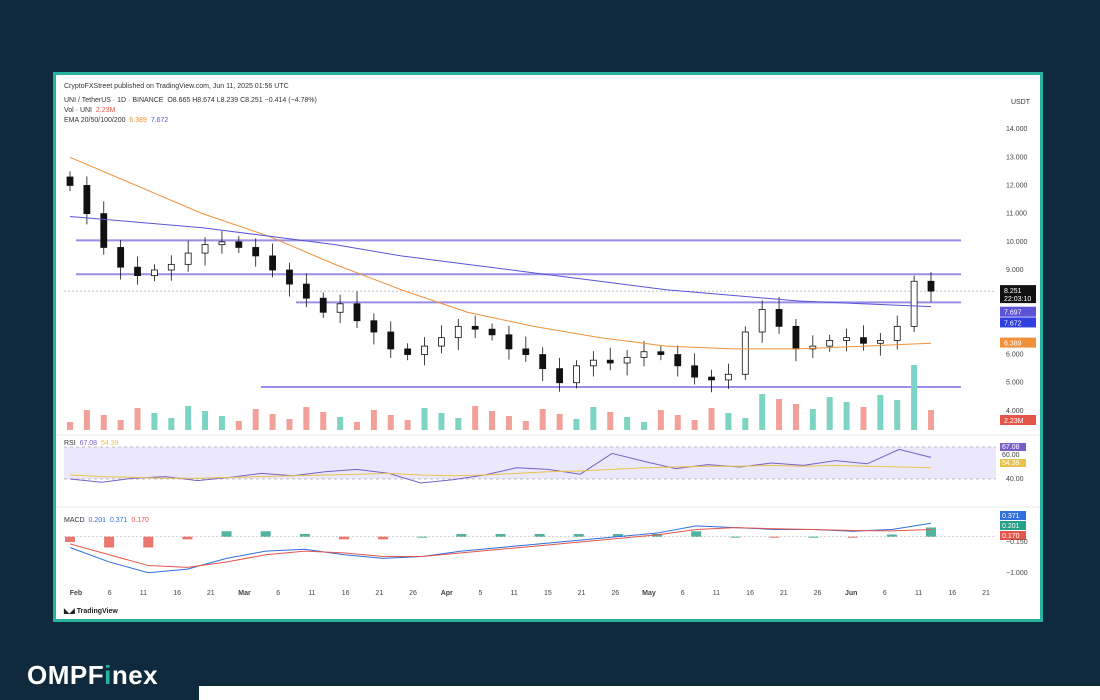 The height and width of the screenshot is (700, 1100). I want to click on time-axis-tick: 5, so click(480, 593).